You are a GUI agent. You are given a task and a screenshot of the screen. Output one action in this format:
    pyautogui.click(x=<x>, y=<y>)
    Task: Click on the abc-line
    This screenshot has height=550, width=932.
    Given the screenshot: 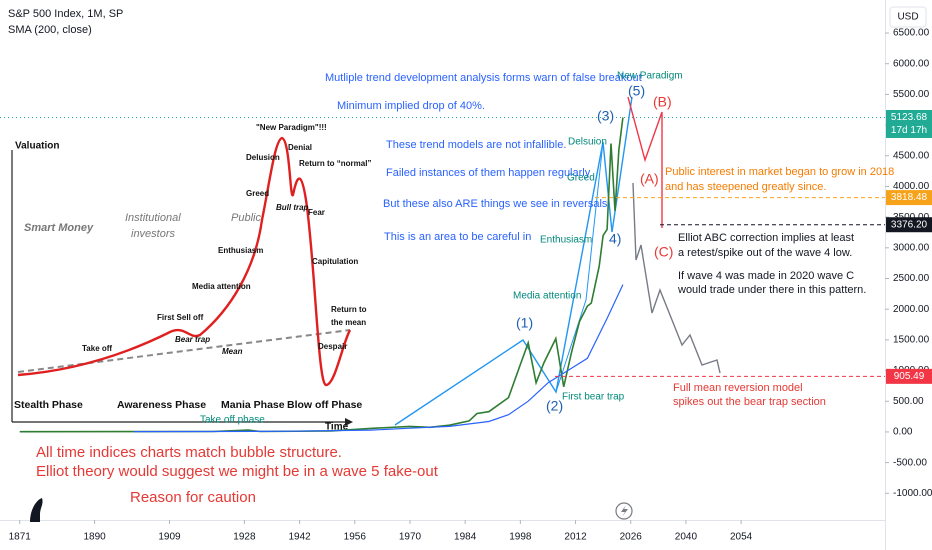 What is the action you would take?
    pyautogui.click(x=645, y=162)
    